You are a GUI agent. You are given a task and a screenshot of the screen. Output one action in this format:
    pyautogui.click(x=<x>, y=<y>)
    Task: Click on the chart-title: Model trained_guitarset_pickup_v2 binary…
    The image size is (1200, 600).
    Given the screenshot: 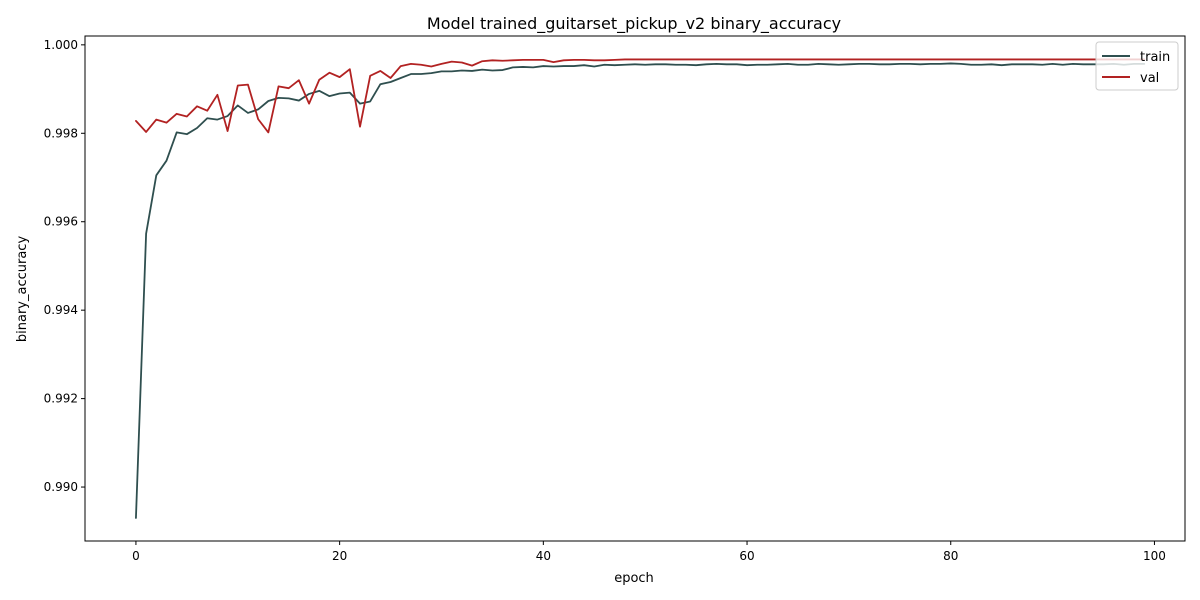 What is the action you would take?
    pyautogui.click(x=634, y=24)
    